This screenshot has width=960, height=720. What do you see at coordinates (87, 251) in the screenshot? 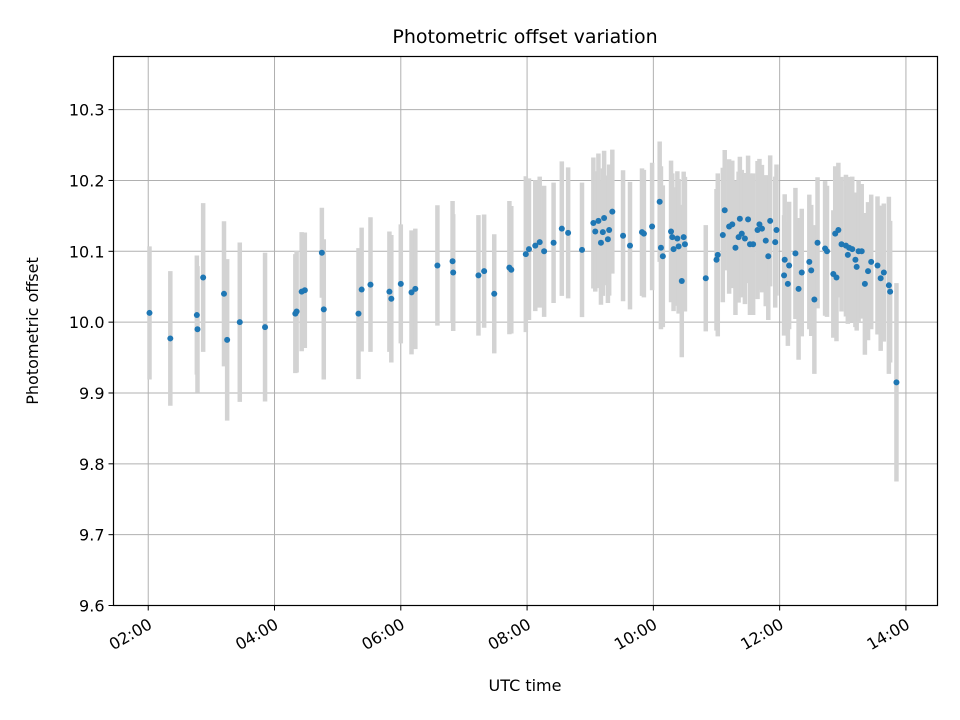
I see `y-tick-label: 10.1` at bounding box center [87, 251].